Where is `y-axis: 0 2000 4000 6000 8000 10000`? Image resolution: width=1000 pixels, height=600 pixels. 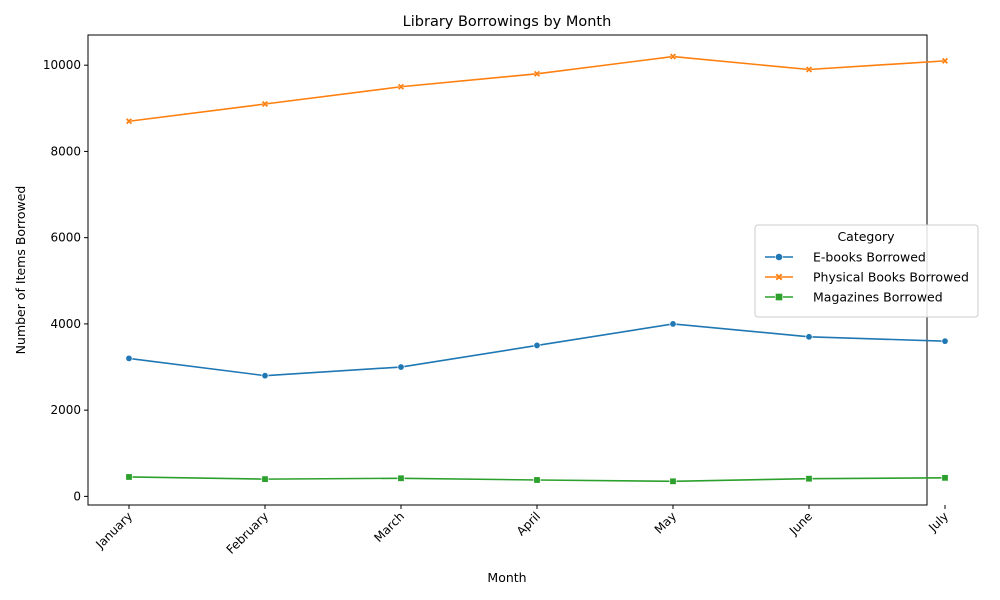
y-axis: 0 2000 4000 6000 8000 10000 is located at coordinates (65, 280).